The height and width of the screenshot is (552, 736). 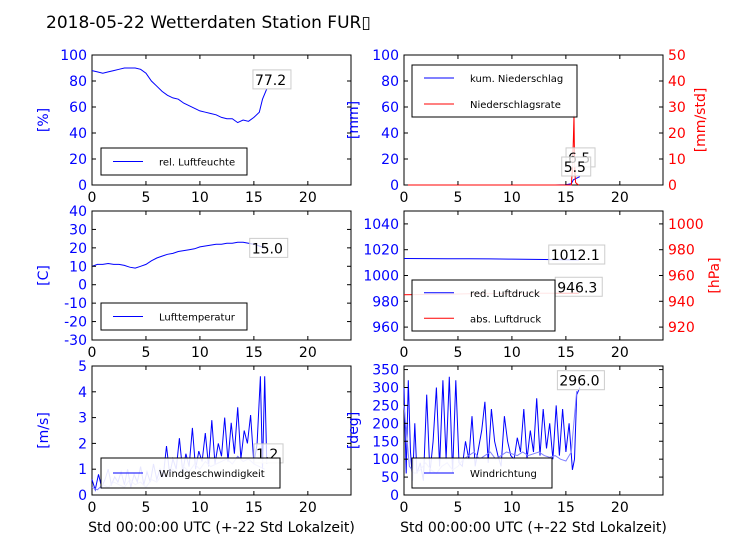 I want to click on figure-title: 2018-05-22 Wetterdaten Station FUR▯, so click(x=208, y=23).